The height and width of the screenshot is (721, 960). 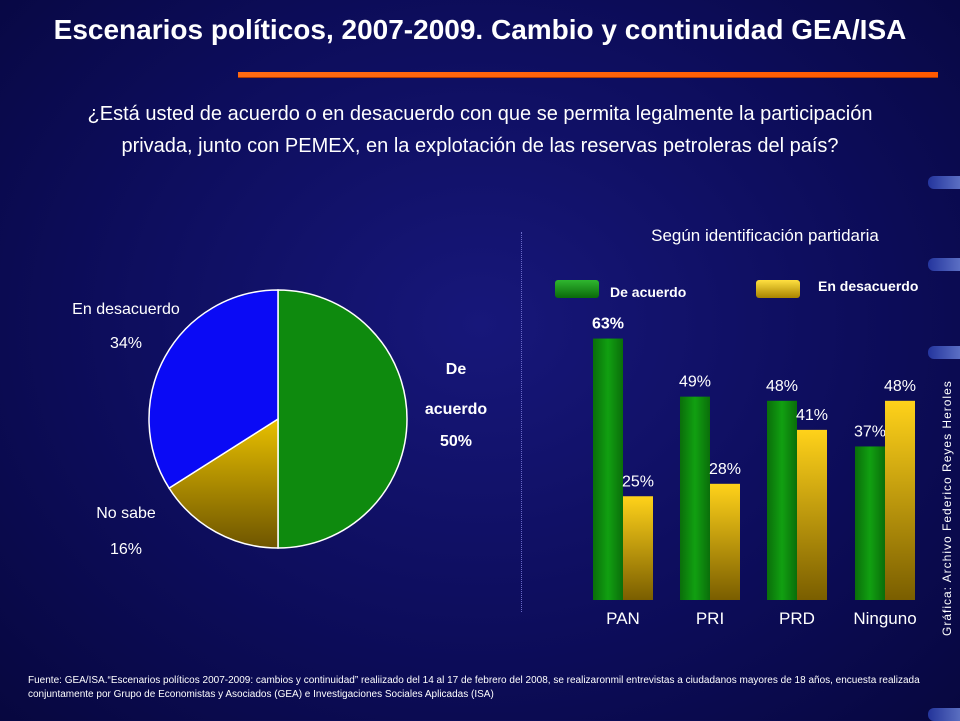 I want to click on pie-chart, so click(x=278, y=419).